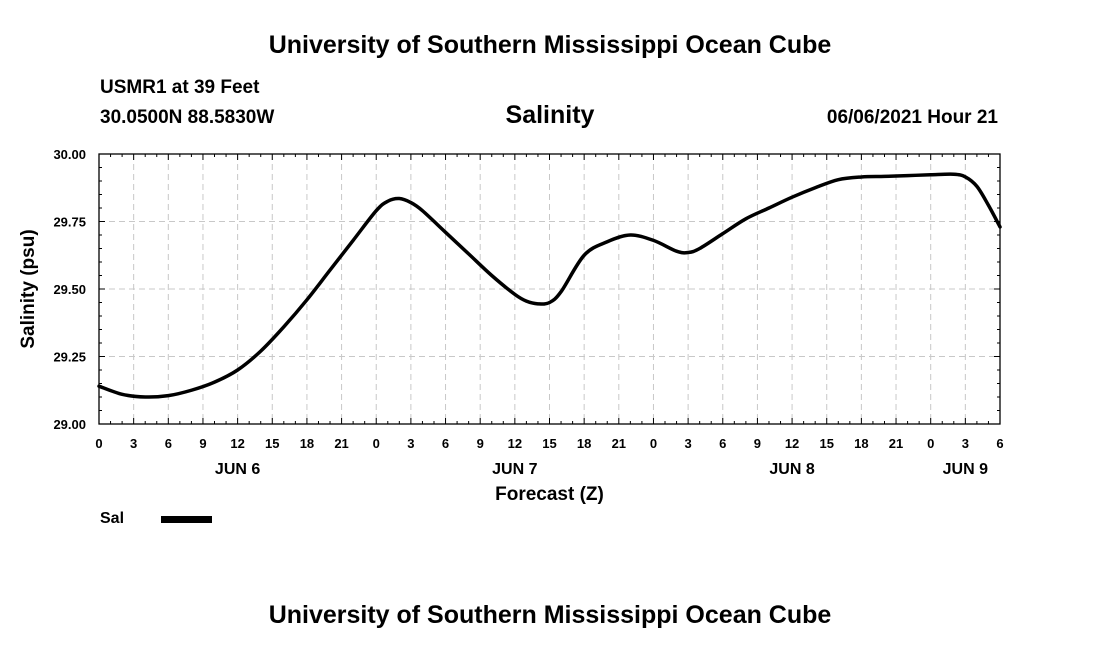 Image resolution: width=1100 pixels, height=650 pixels. I want to click on y-tick-label-3: 29.75, so click(69, 222).